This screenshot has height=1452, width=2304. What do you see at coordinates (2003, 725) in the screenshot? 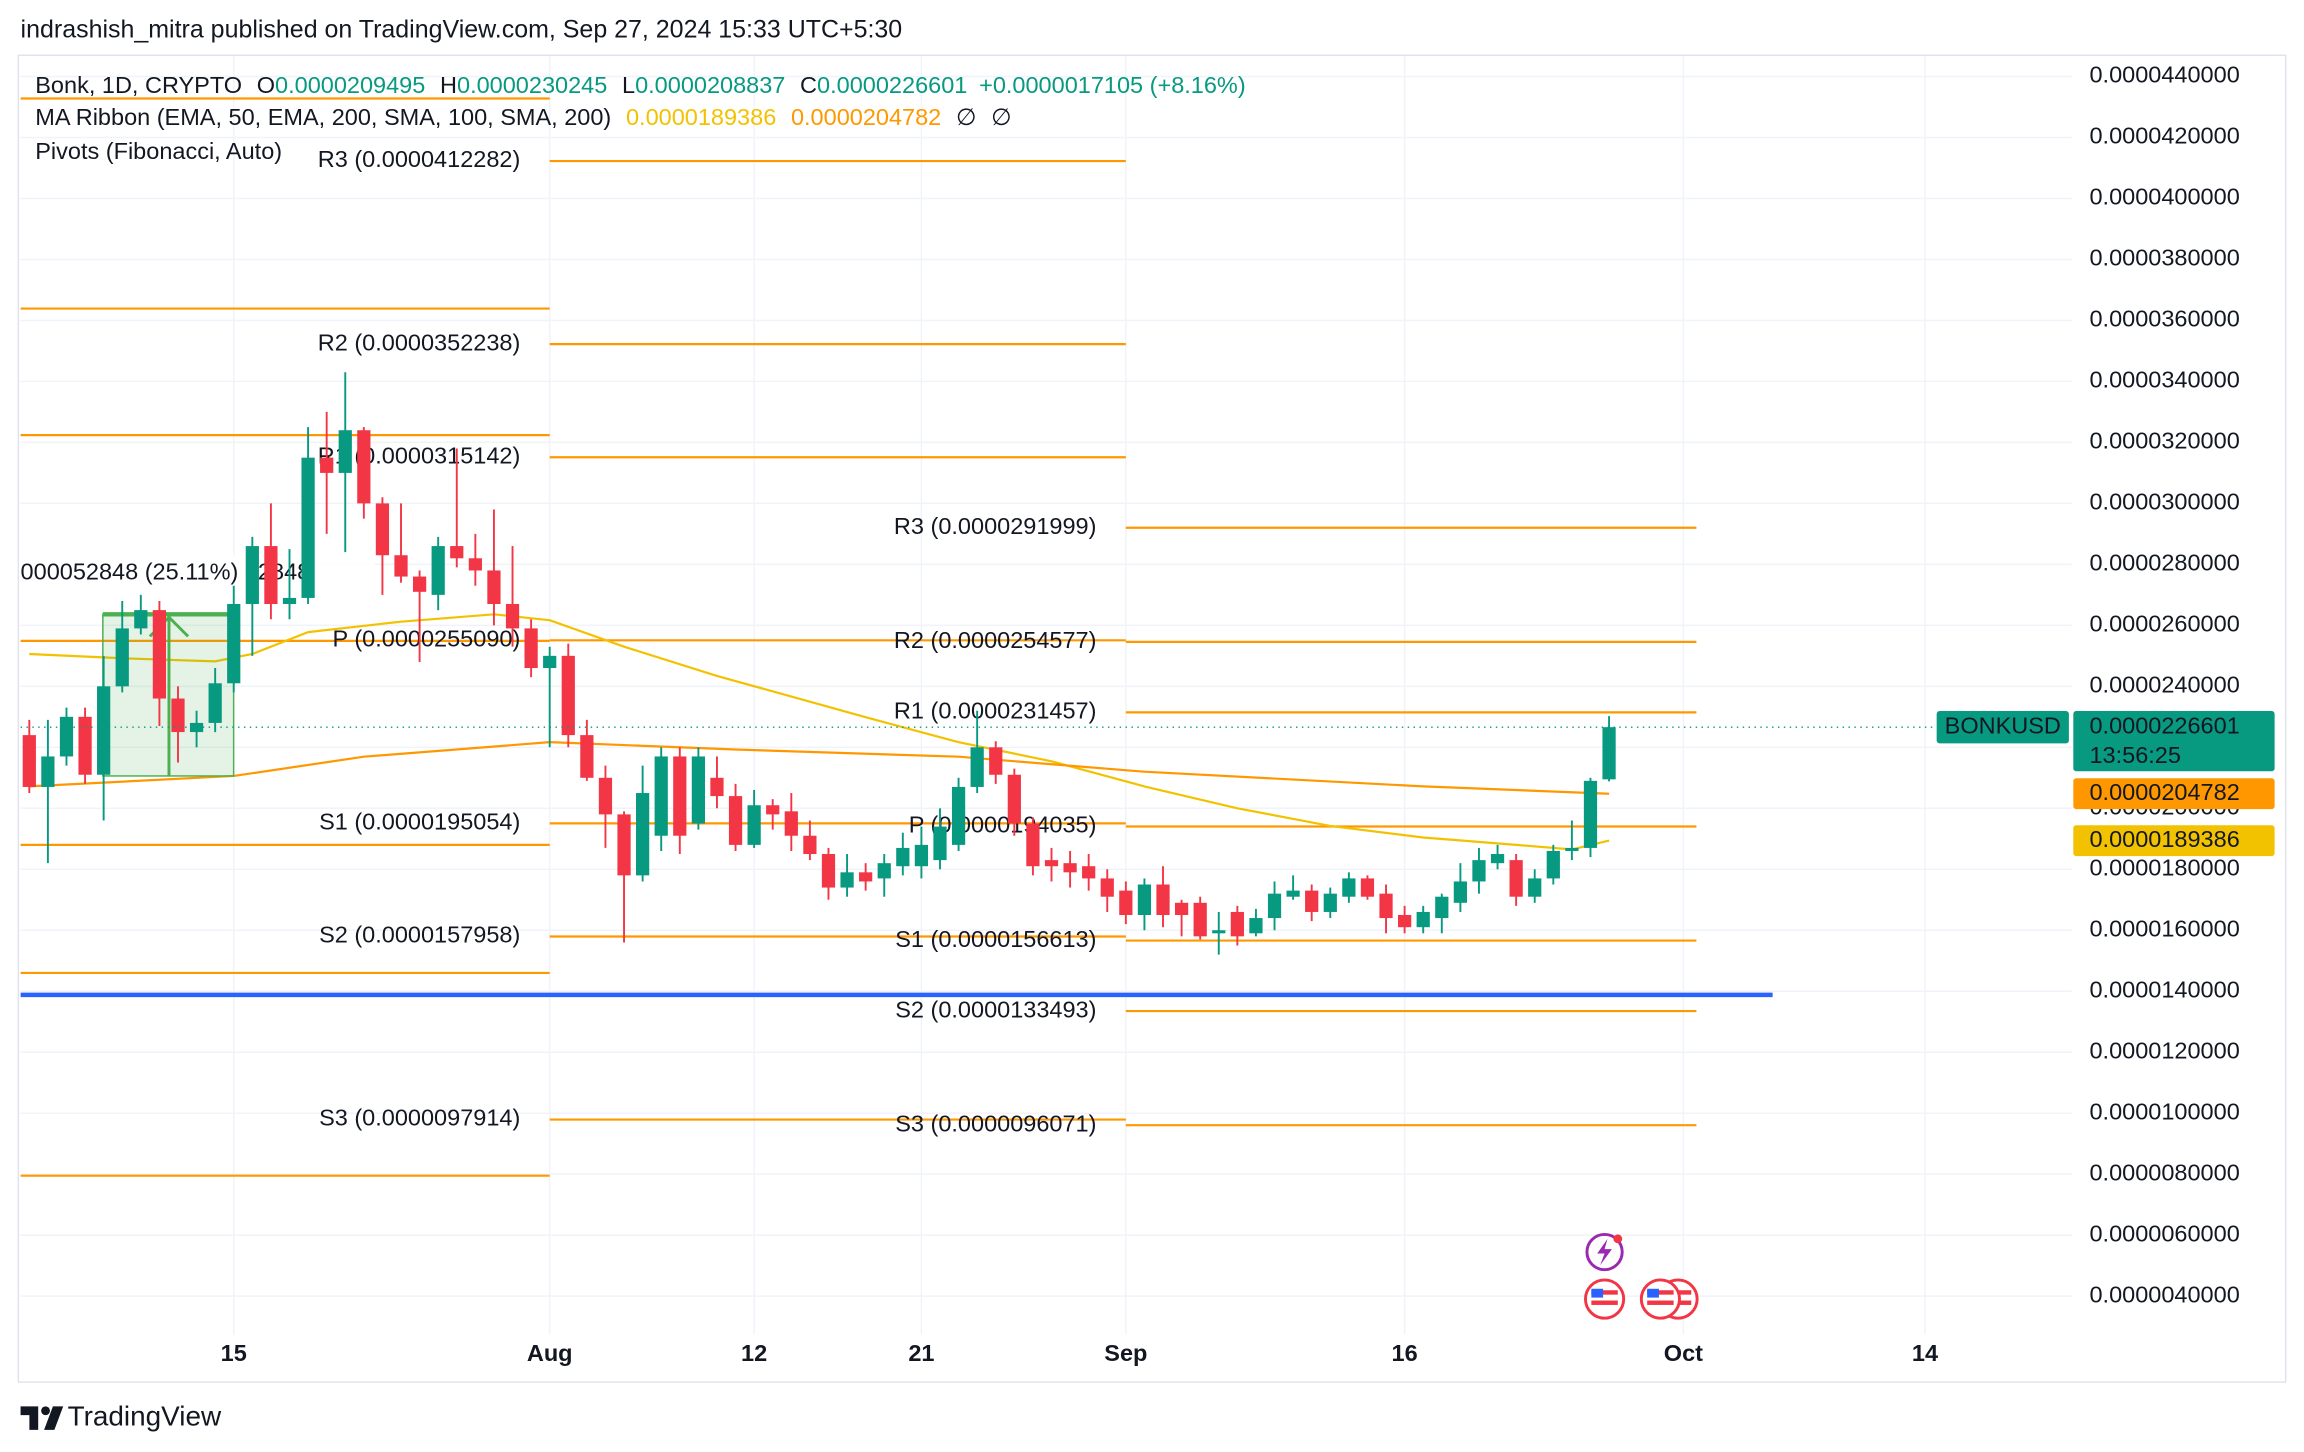
I see `ticker-label: BONKUSD` at bounding box center [2003, 725].